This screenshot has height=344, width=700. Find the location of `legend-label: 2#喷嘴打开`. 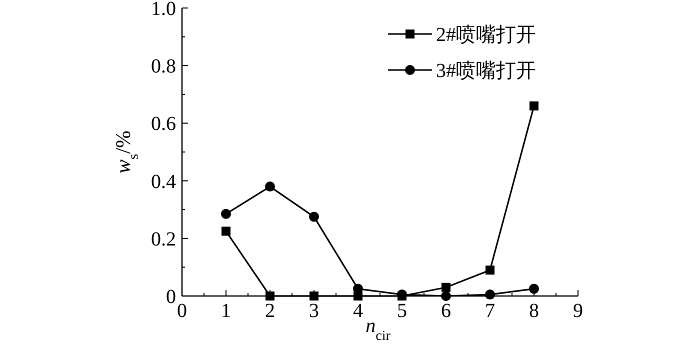

legend-label: 2#喷嘴打开 is located at coordinates (486, 35).